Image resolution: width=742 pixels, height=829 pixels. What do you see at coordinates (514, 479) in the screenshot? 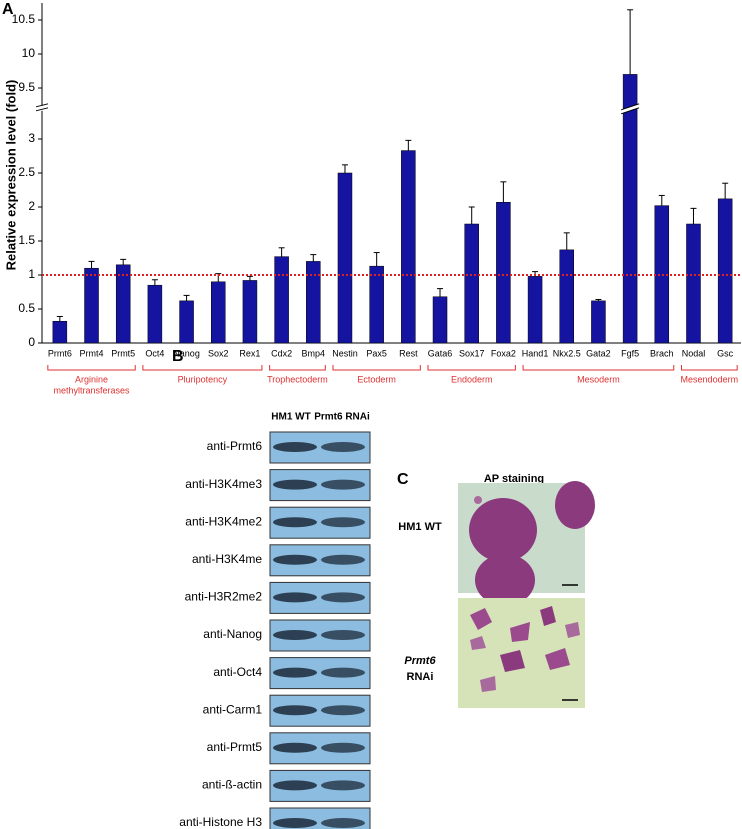
I see `panel-title: AP staining` at bounding box center [514, 479].